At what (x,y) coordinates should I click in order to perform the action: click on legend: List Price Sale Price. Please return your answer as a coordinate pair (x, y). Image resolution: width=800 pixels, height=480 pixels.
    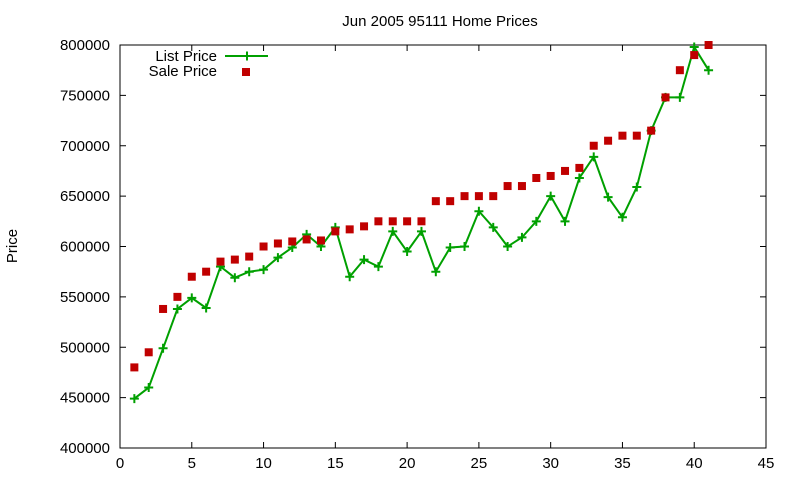
    Looking at the image, I should click on (208, 64).